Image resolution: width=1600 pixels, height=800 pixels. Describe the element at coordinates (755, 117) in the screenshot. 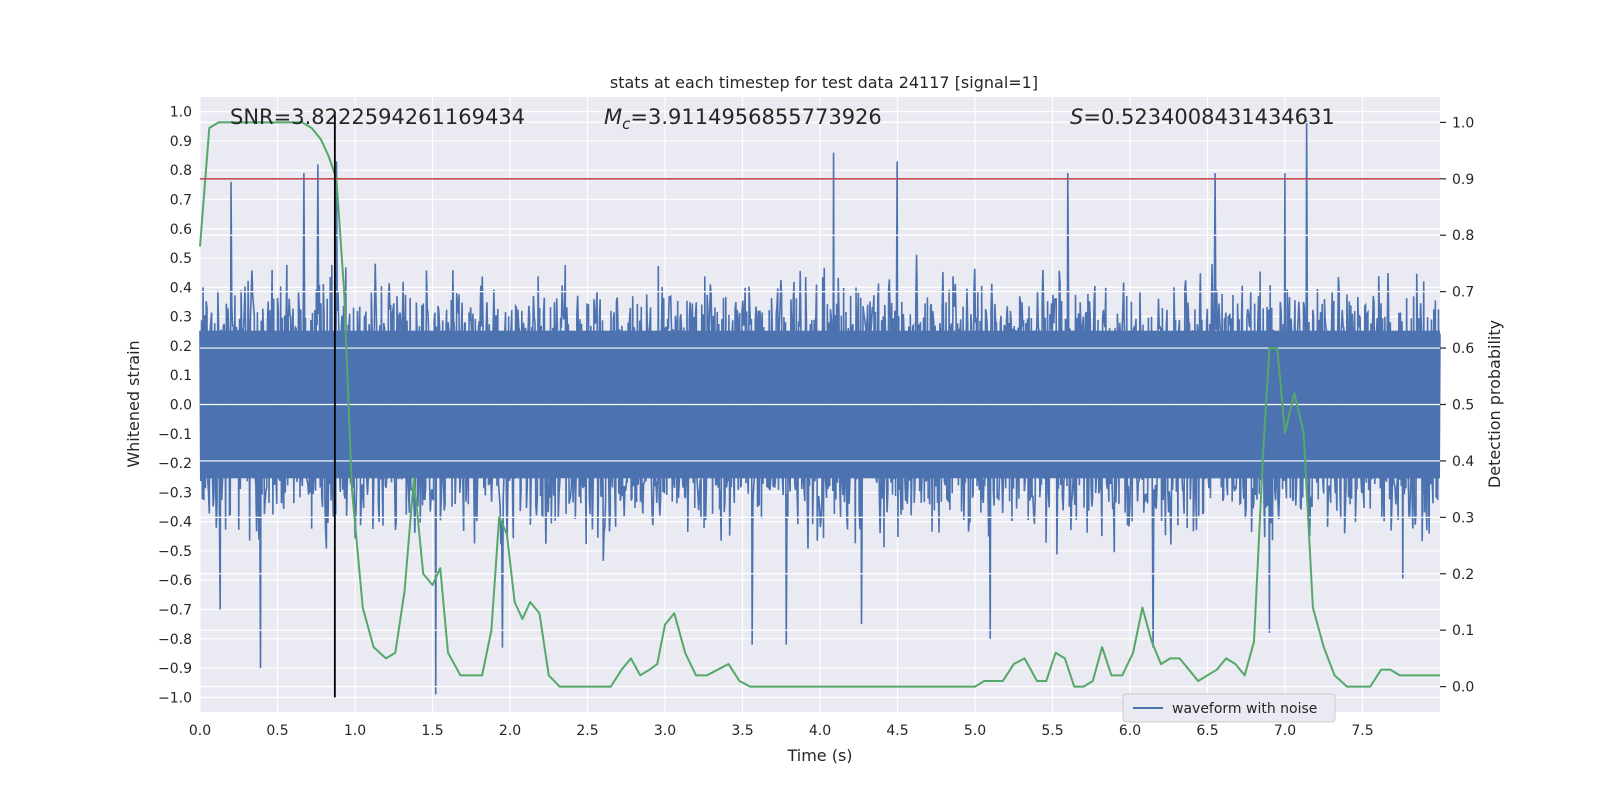

I see `chirp-mass-value: =3.9114956855773926` at that location.